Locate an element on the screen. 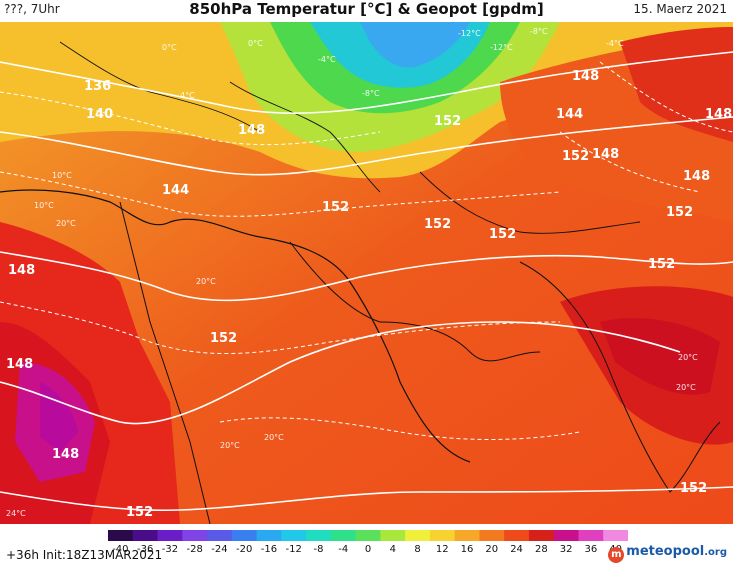  meteopool-logo: m meteopool.org is located at coordinates (667, 553).